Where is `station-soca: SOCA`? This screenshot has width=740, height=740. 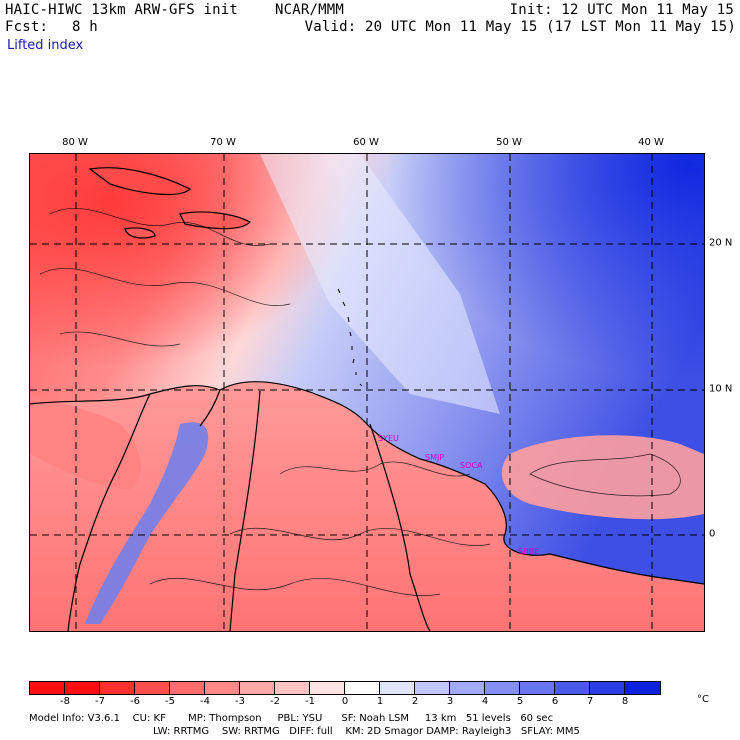 station-soca: SOCA is located at coordinates (471, 465).